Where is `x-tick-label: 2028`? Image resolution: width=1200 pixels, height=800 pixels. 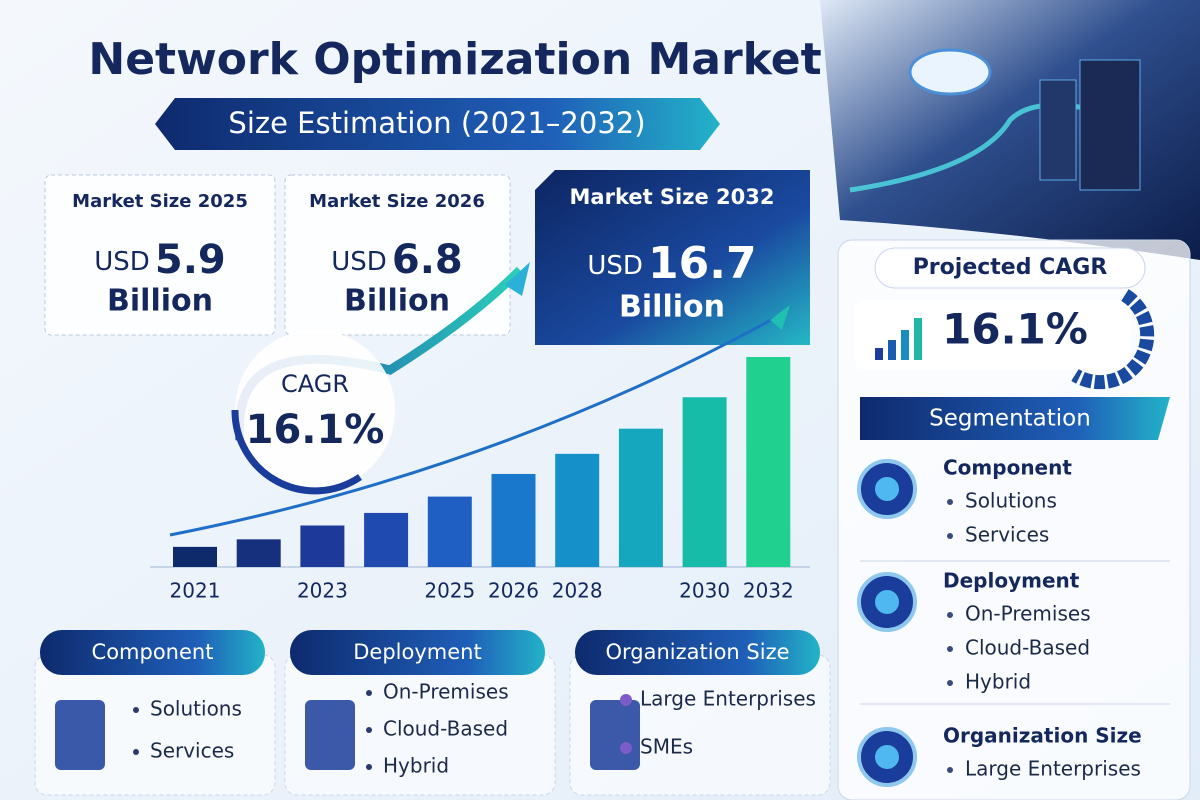 x-tick-label: 2028 is located at coordinates (577, 591).